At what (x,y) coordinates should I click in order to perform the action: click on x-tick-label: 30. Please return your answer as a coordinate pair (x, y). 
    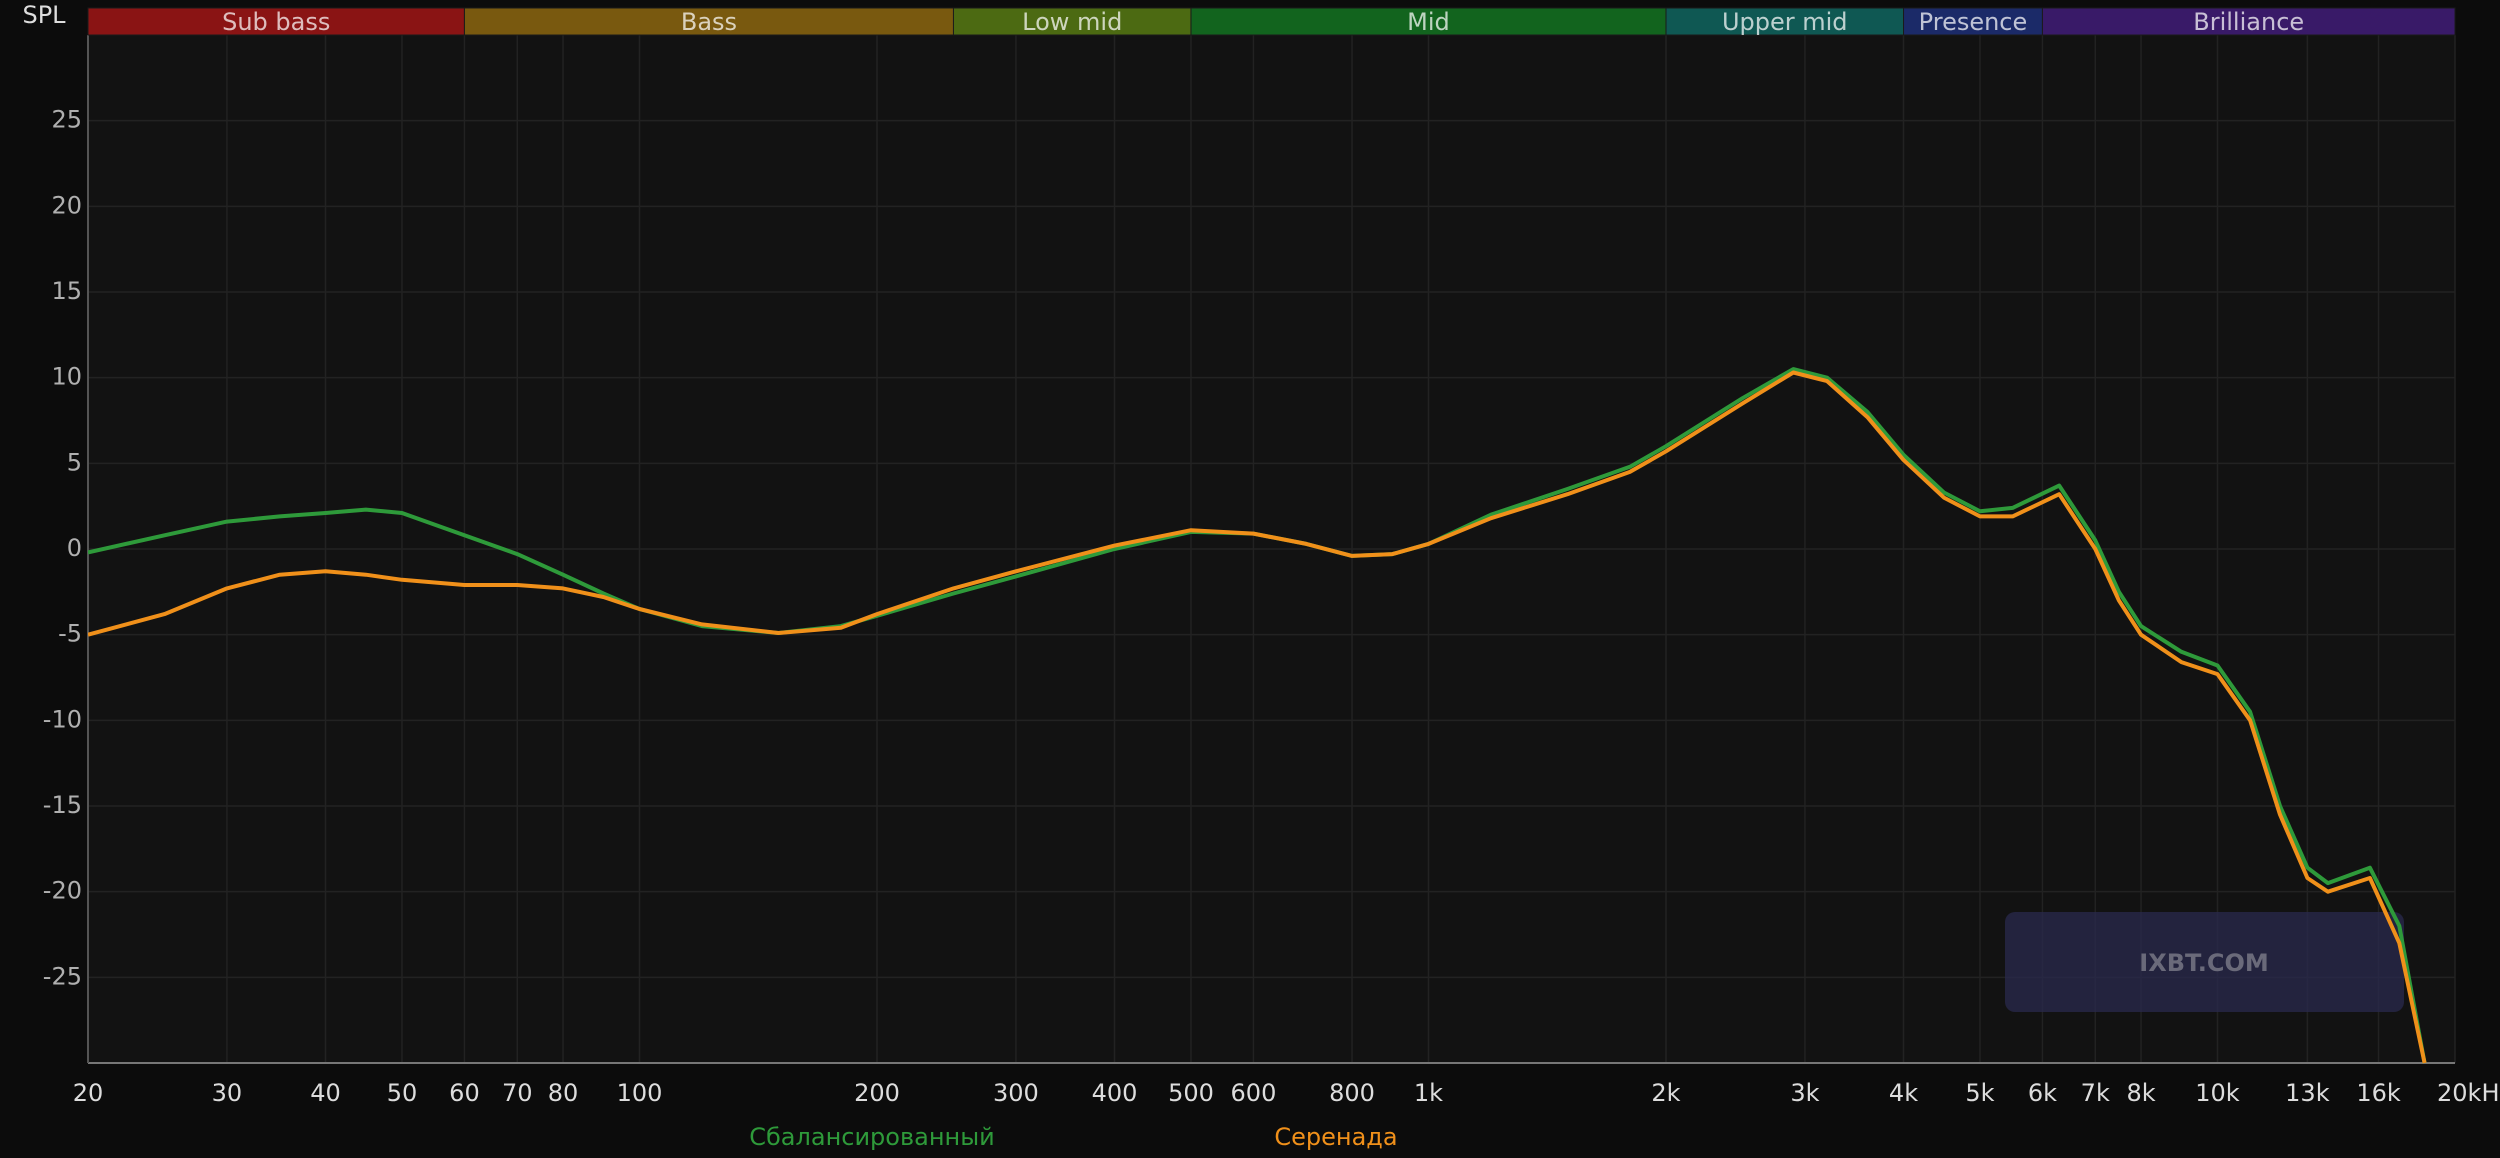
    Looking at the image, I should click on (227, 1093).